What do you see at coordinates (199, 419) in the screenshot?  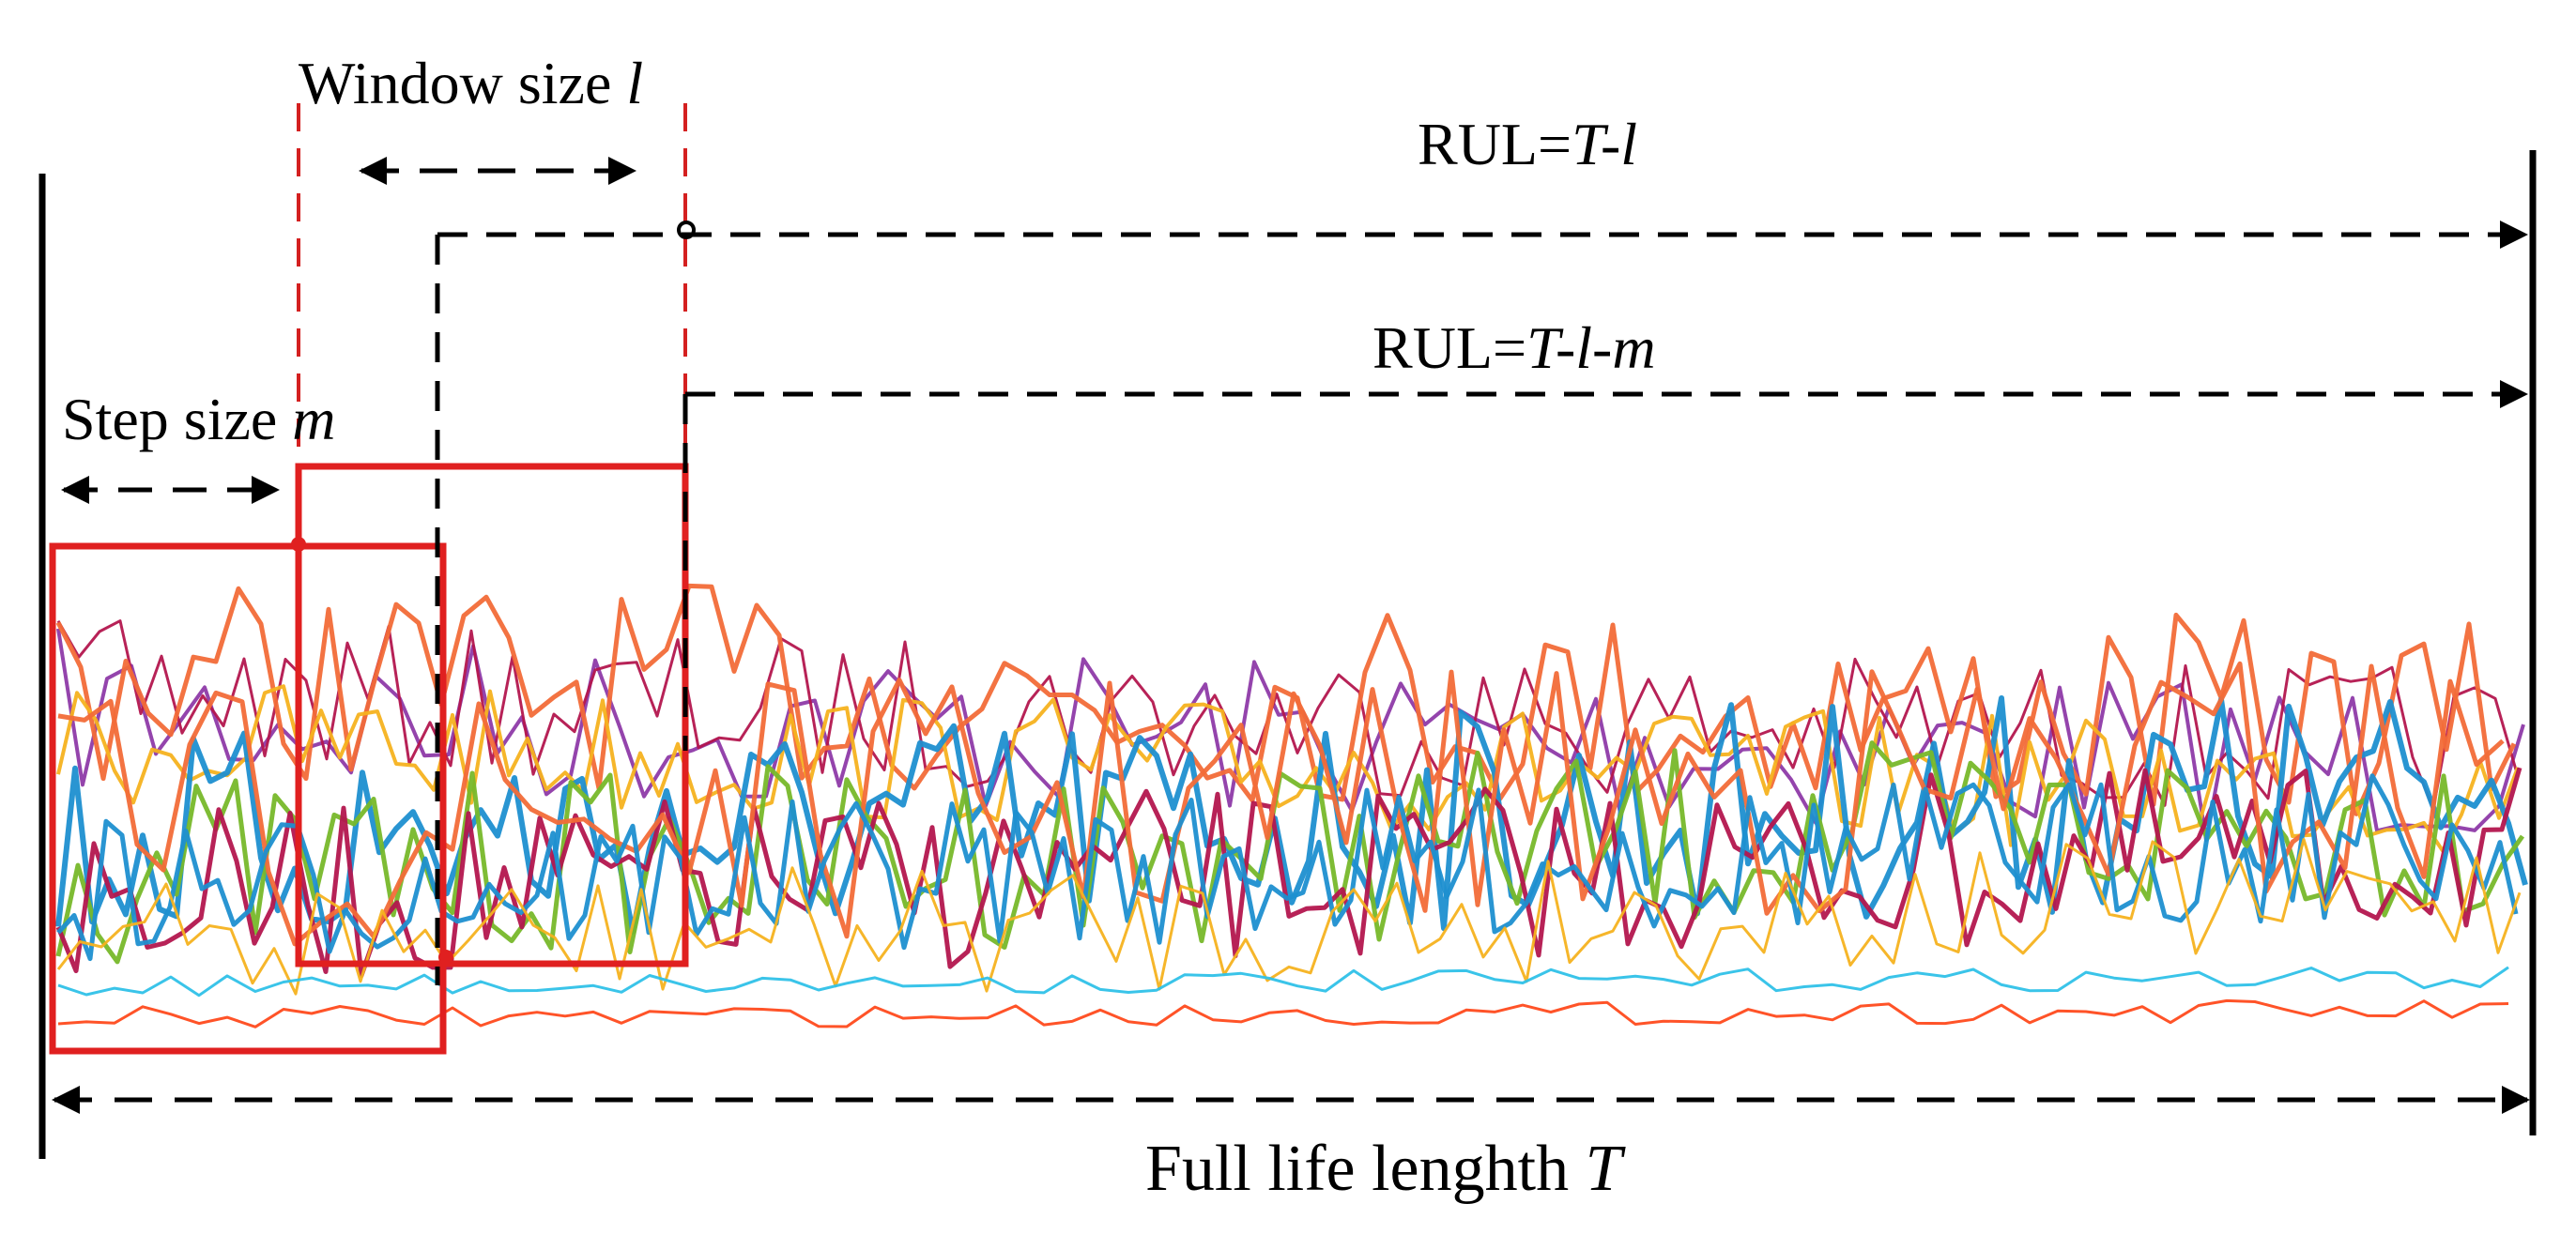 I see `step-size-label: Step size m` at bounding box center [199, 419].